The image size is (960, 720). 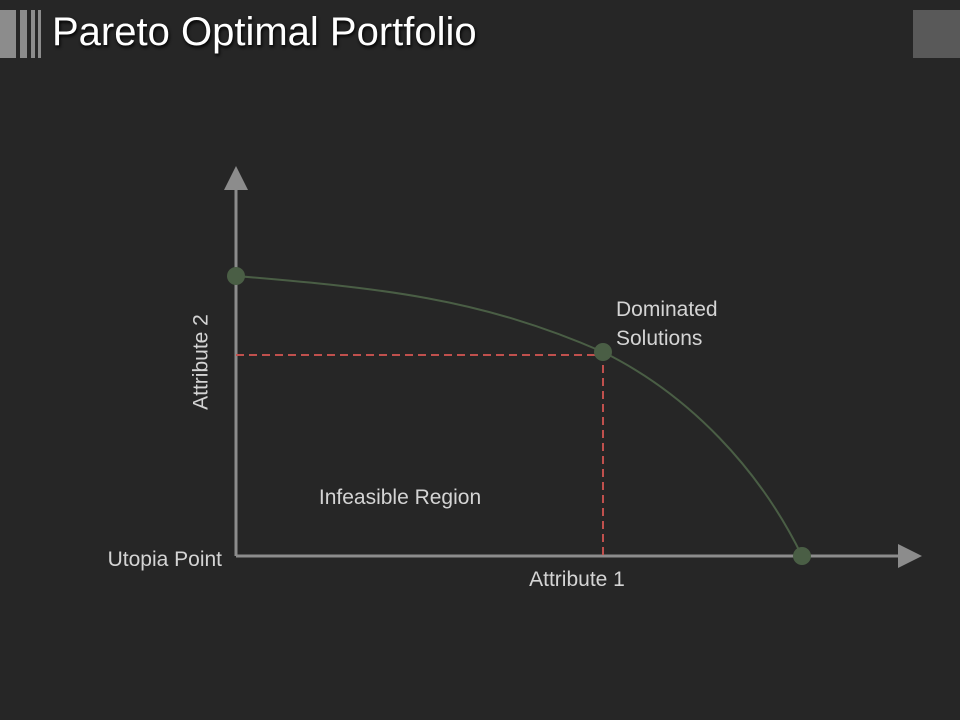 What do you see at coordinates (577, 579) in the screenshot?
I see `x-axis-label: Attribute 1` at bounding box center [577, 579].